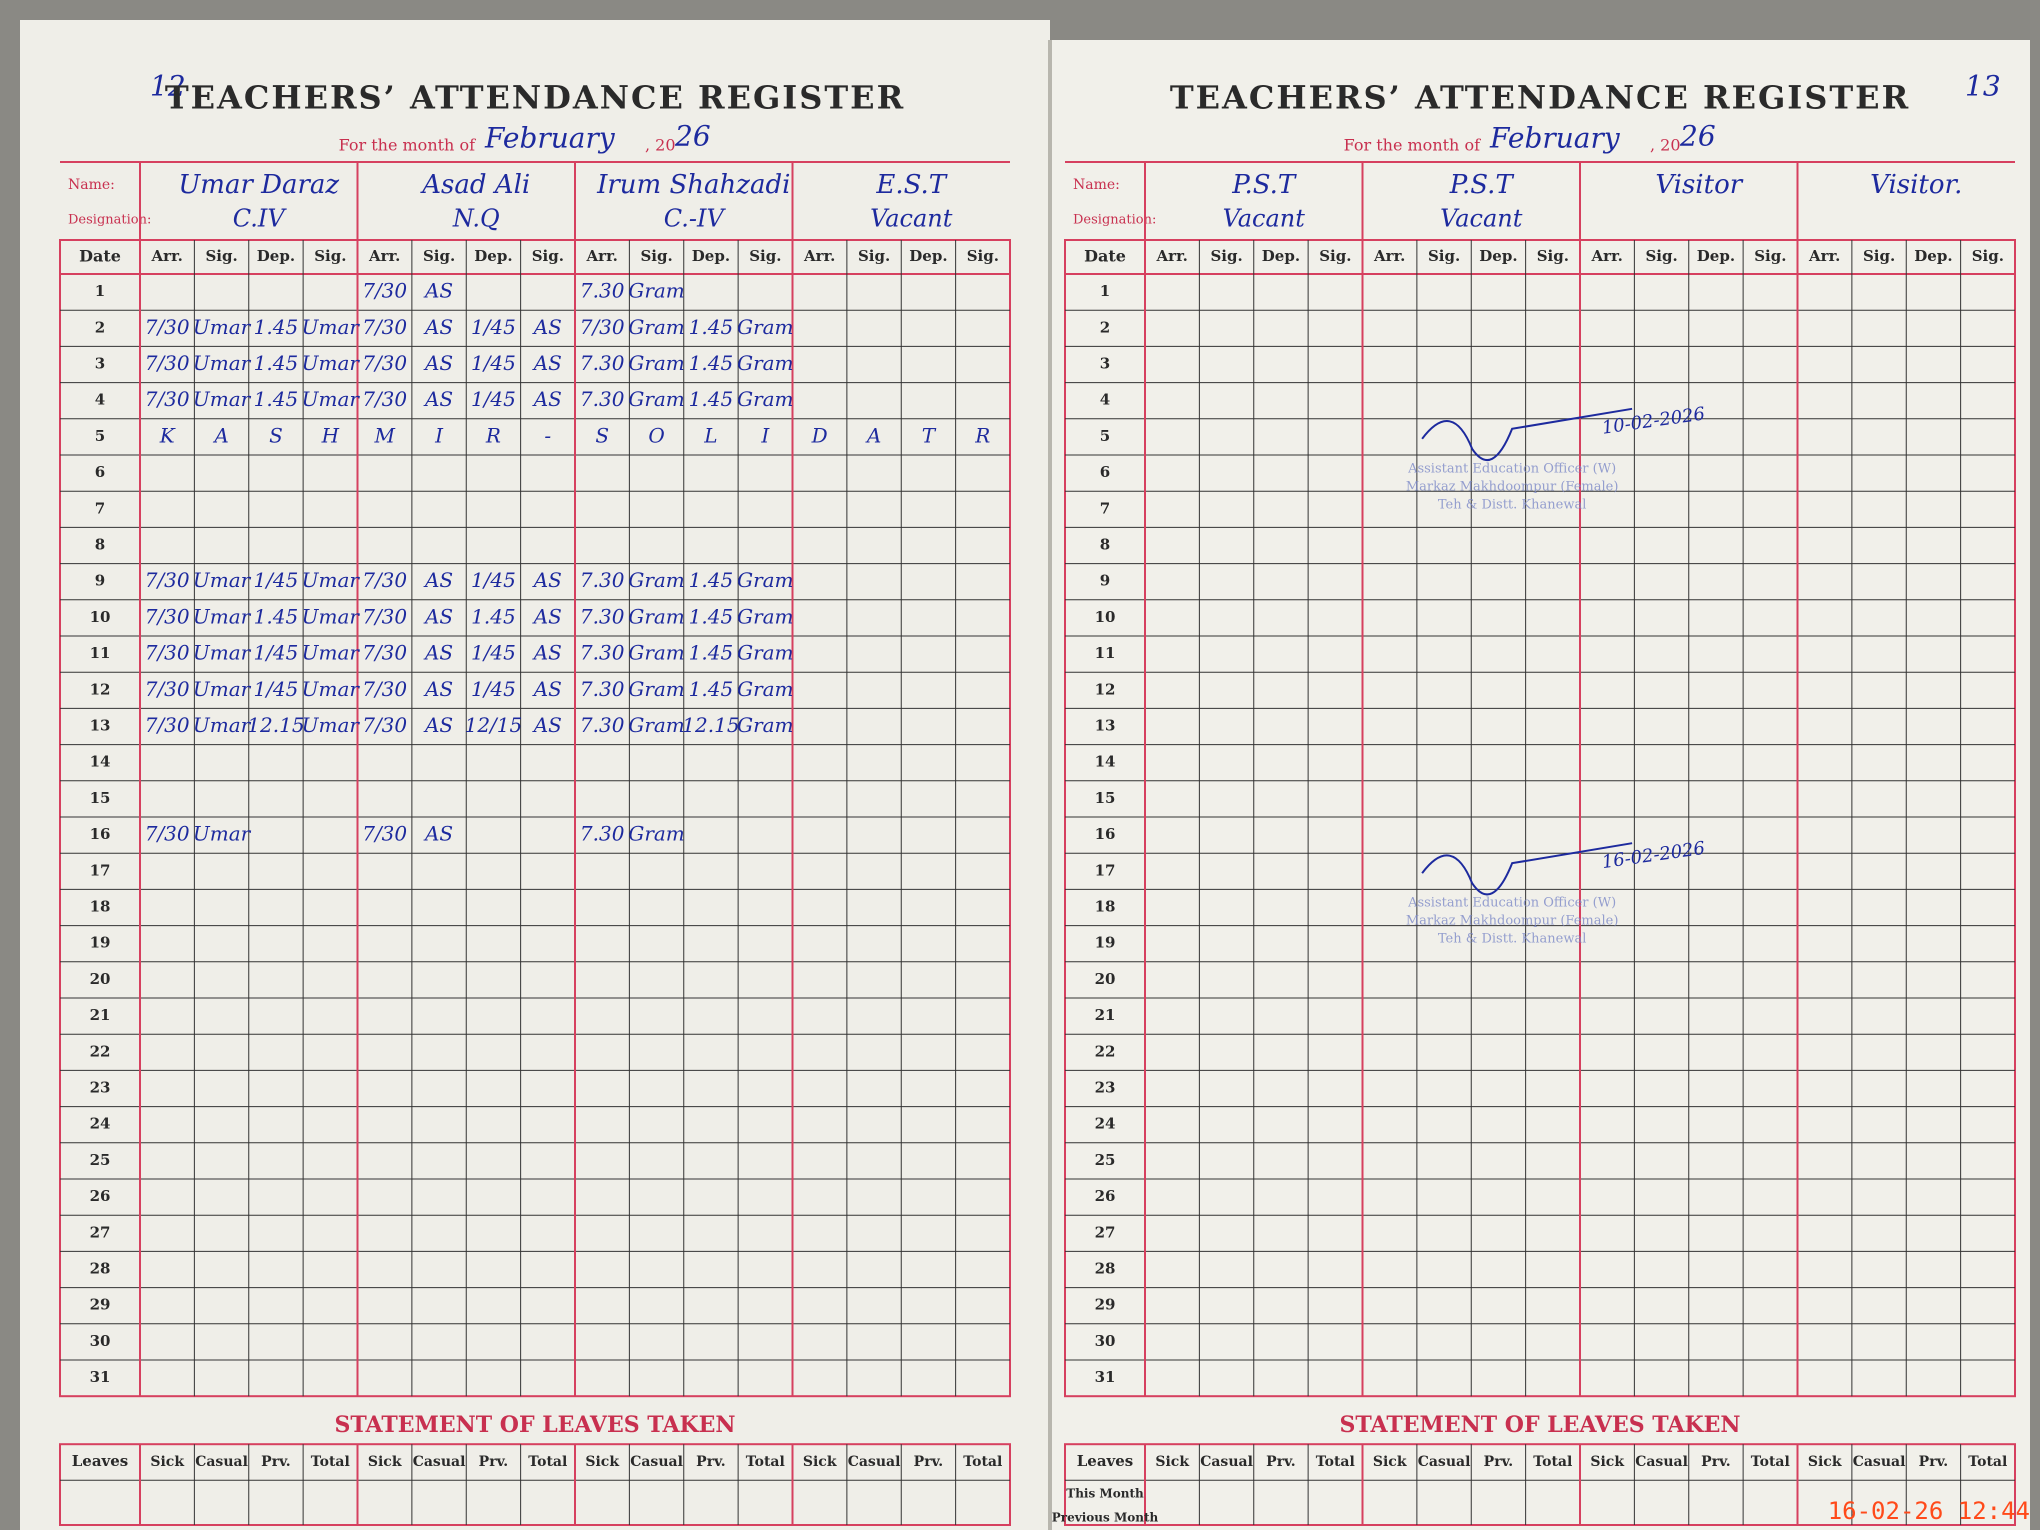 The width and height of the screenshot is (2040, 1530). What do you see at coordinates (100, 798) in the screenshot?
I see `date: 15` at bounding box center [100, 798].